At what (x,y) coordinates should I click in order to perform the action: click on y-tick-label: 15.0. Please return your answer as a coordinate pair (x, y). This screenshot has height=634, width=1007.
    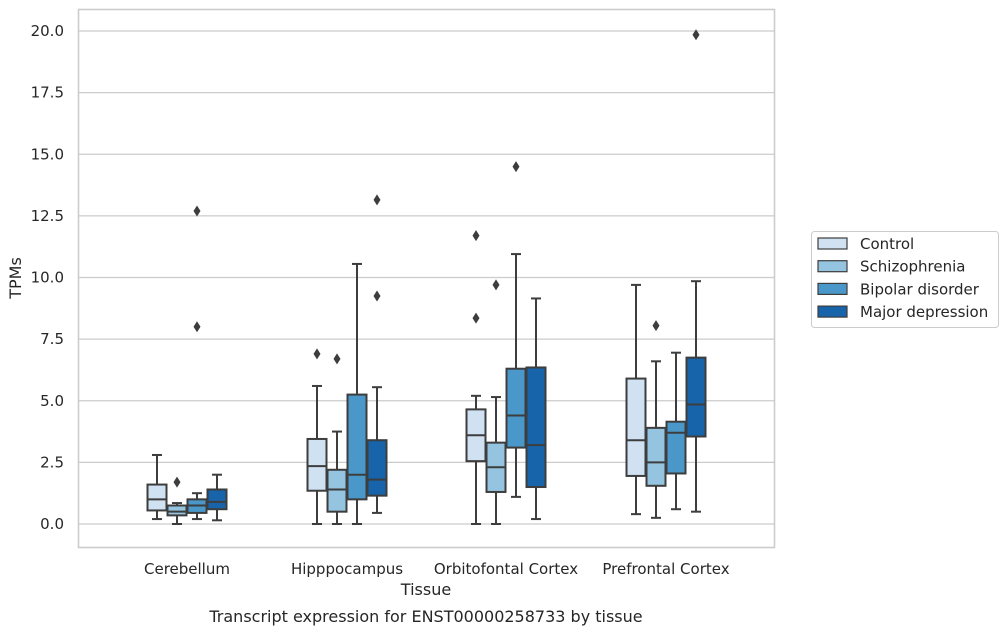
    Looking at the image, I should click on (47, 154).